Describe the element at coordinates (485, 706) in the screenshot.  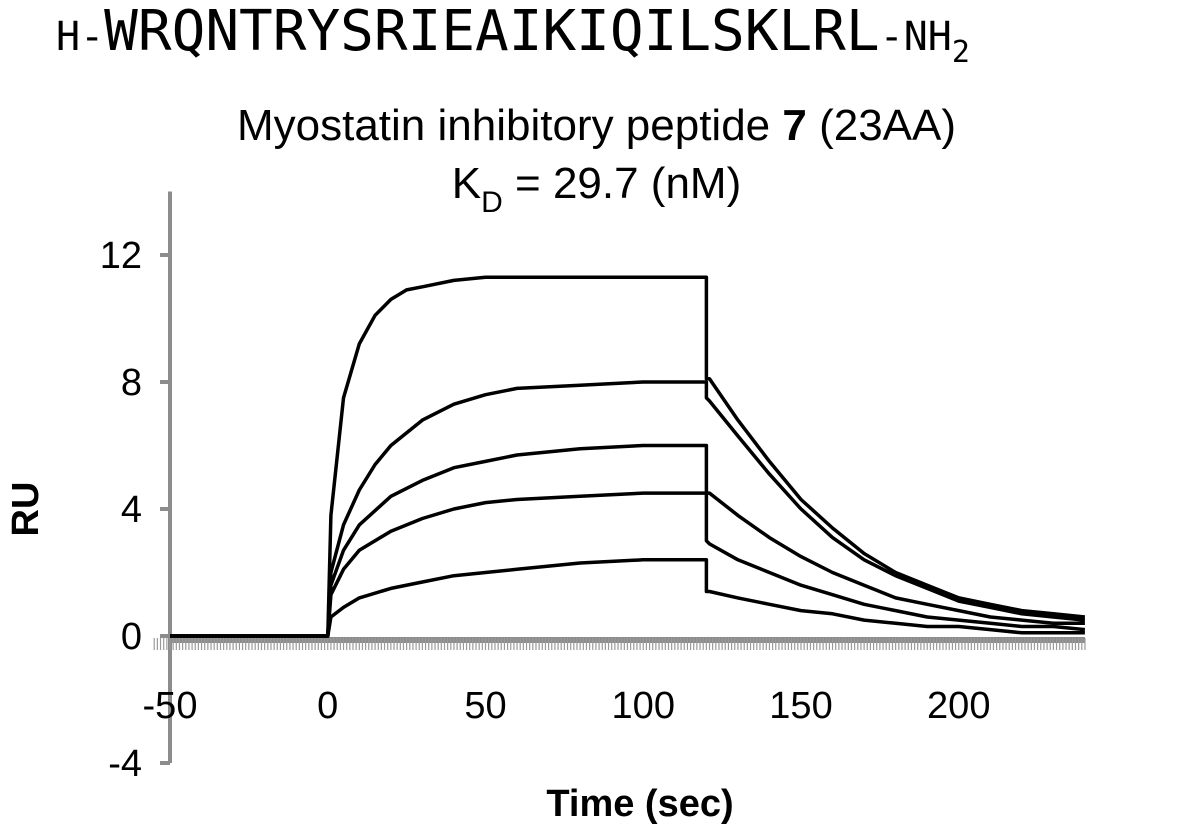
I see `x-tick-label: 50` at that location.